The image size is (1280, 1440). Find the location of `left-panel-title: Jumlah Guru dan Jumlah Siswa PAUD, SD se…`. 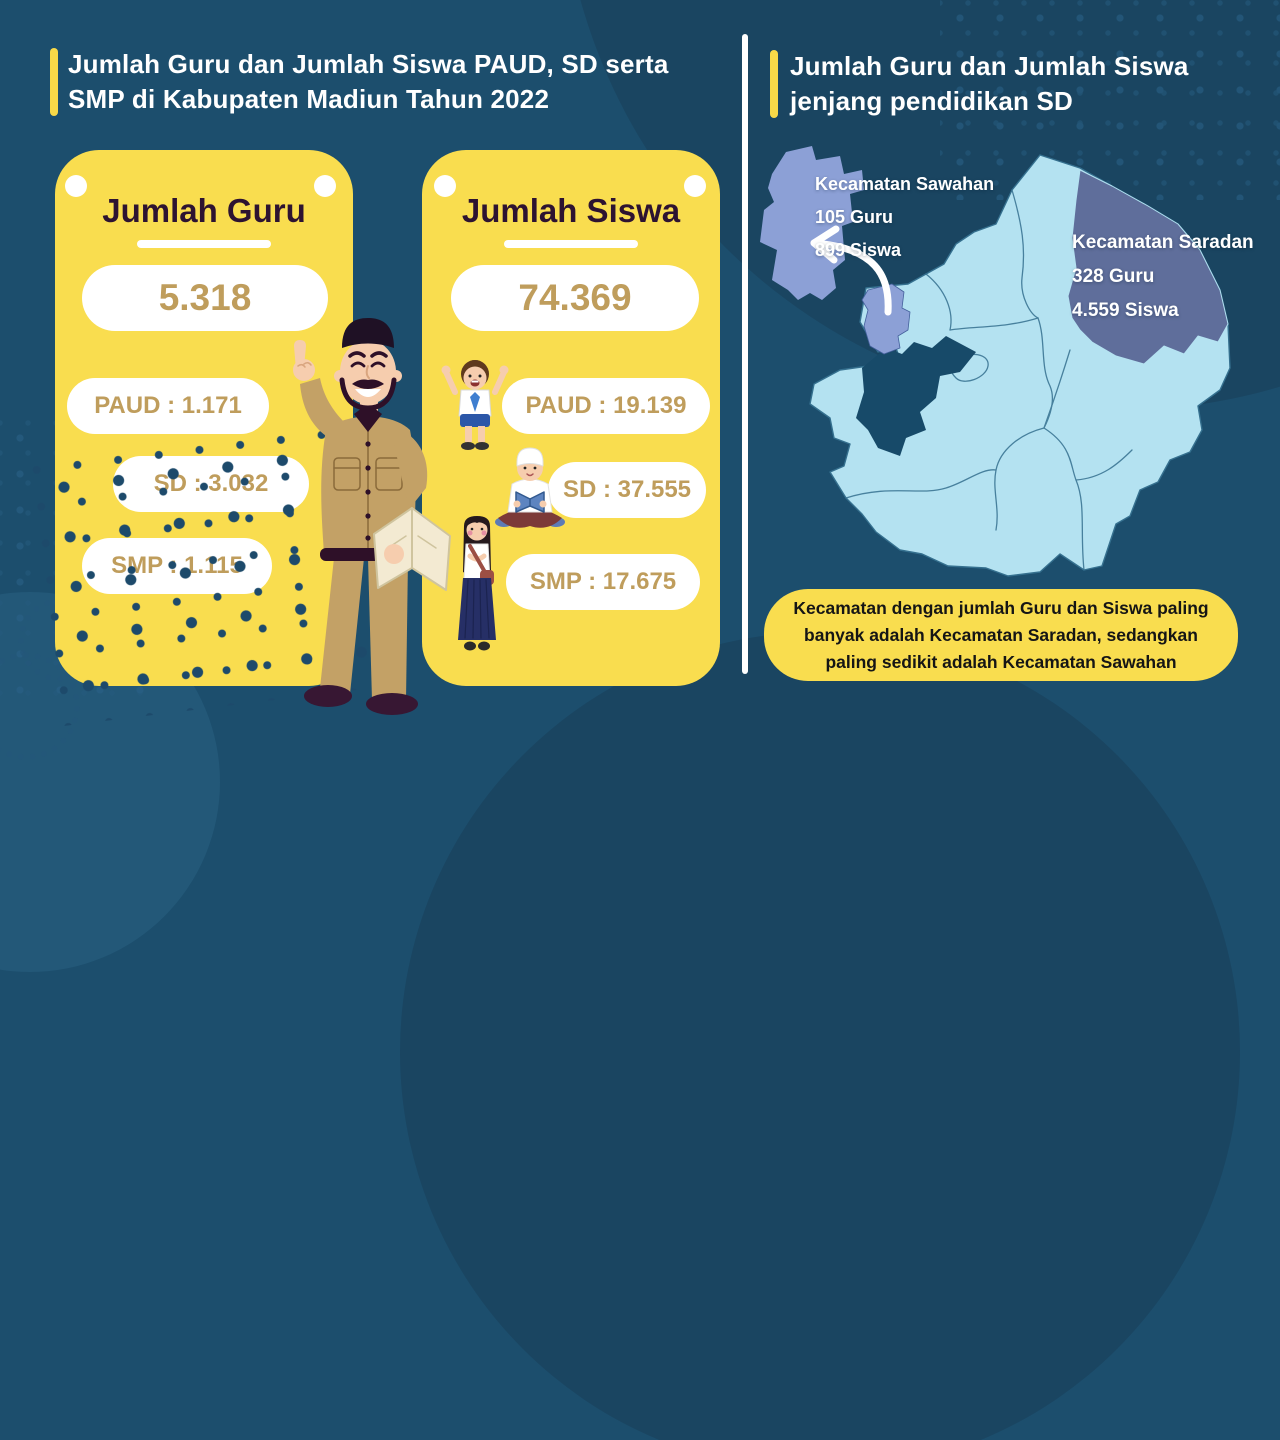

left-panel-title: Jumlah Guru dan Jumlah Siswa PAUD, SD se… is located at coordinates (408, 82).